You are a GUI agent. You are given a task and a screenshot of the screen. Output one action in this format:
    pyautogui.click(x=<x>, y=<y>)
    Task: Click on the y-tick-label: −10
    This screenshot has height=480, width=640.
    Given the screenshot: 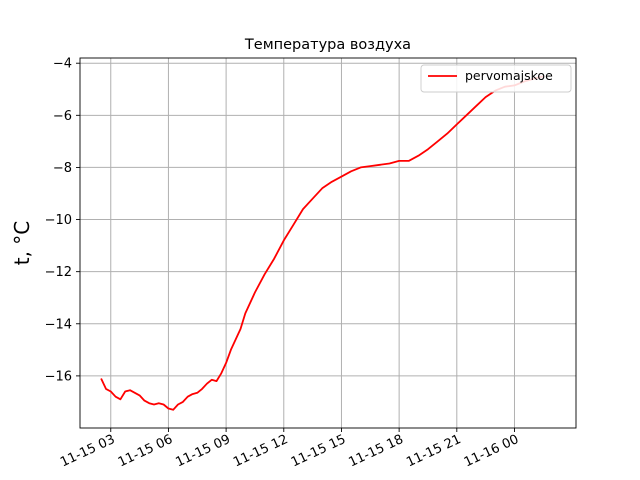 What is the action you would take?
    pyautogui.click(x=58, y=220)
    